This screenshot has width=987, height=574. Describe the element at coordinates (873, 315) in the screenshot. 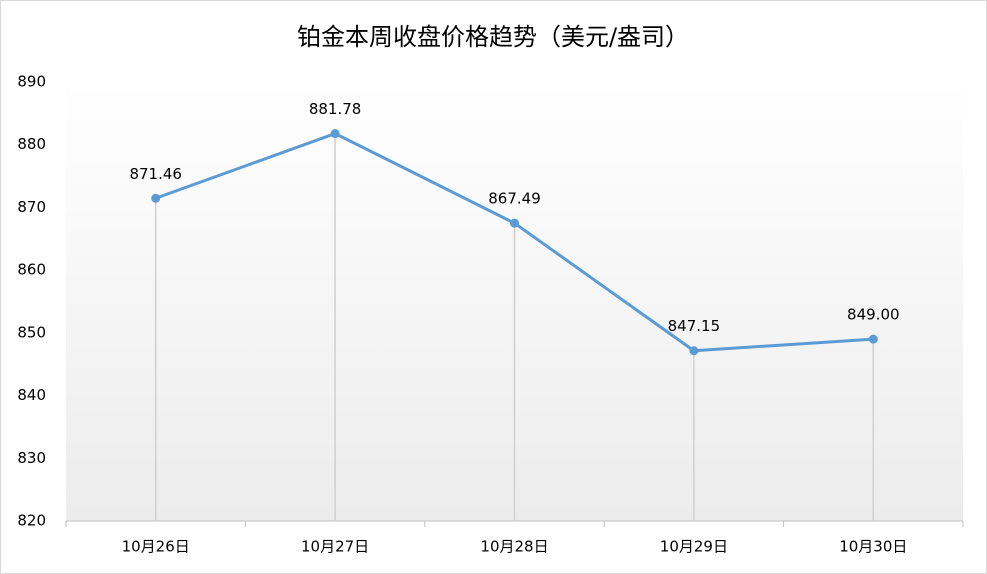

I see `data-label: 849.00` at that location.